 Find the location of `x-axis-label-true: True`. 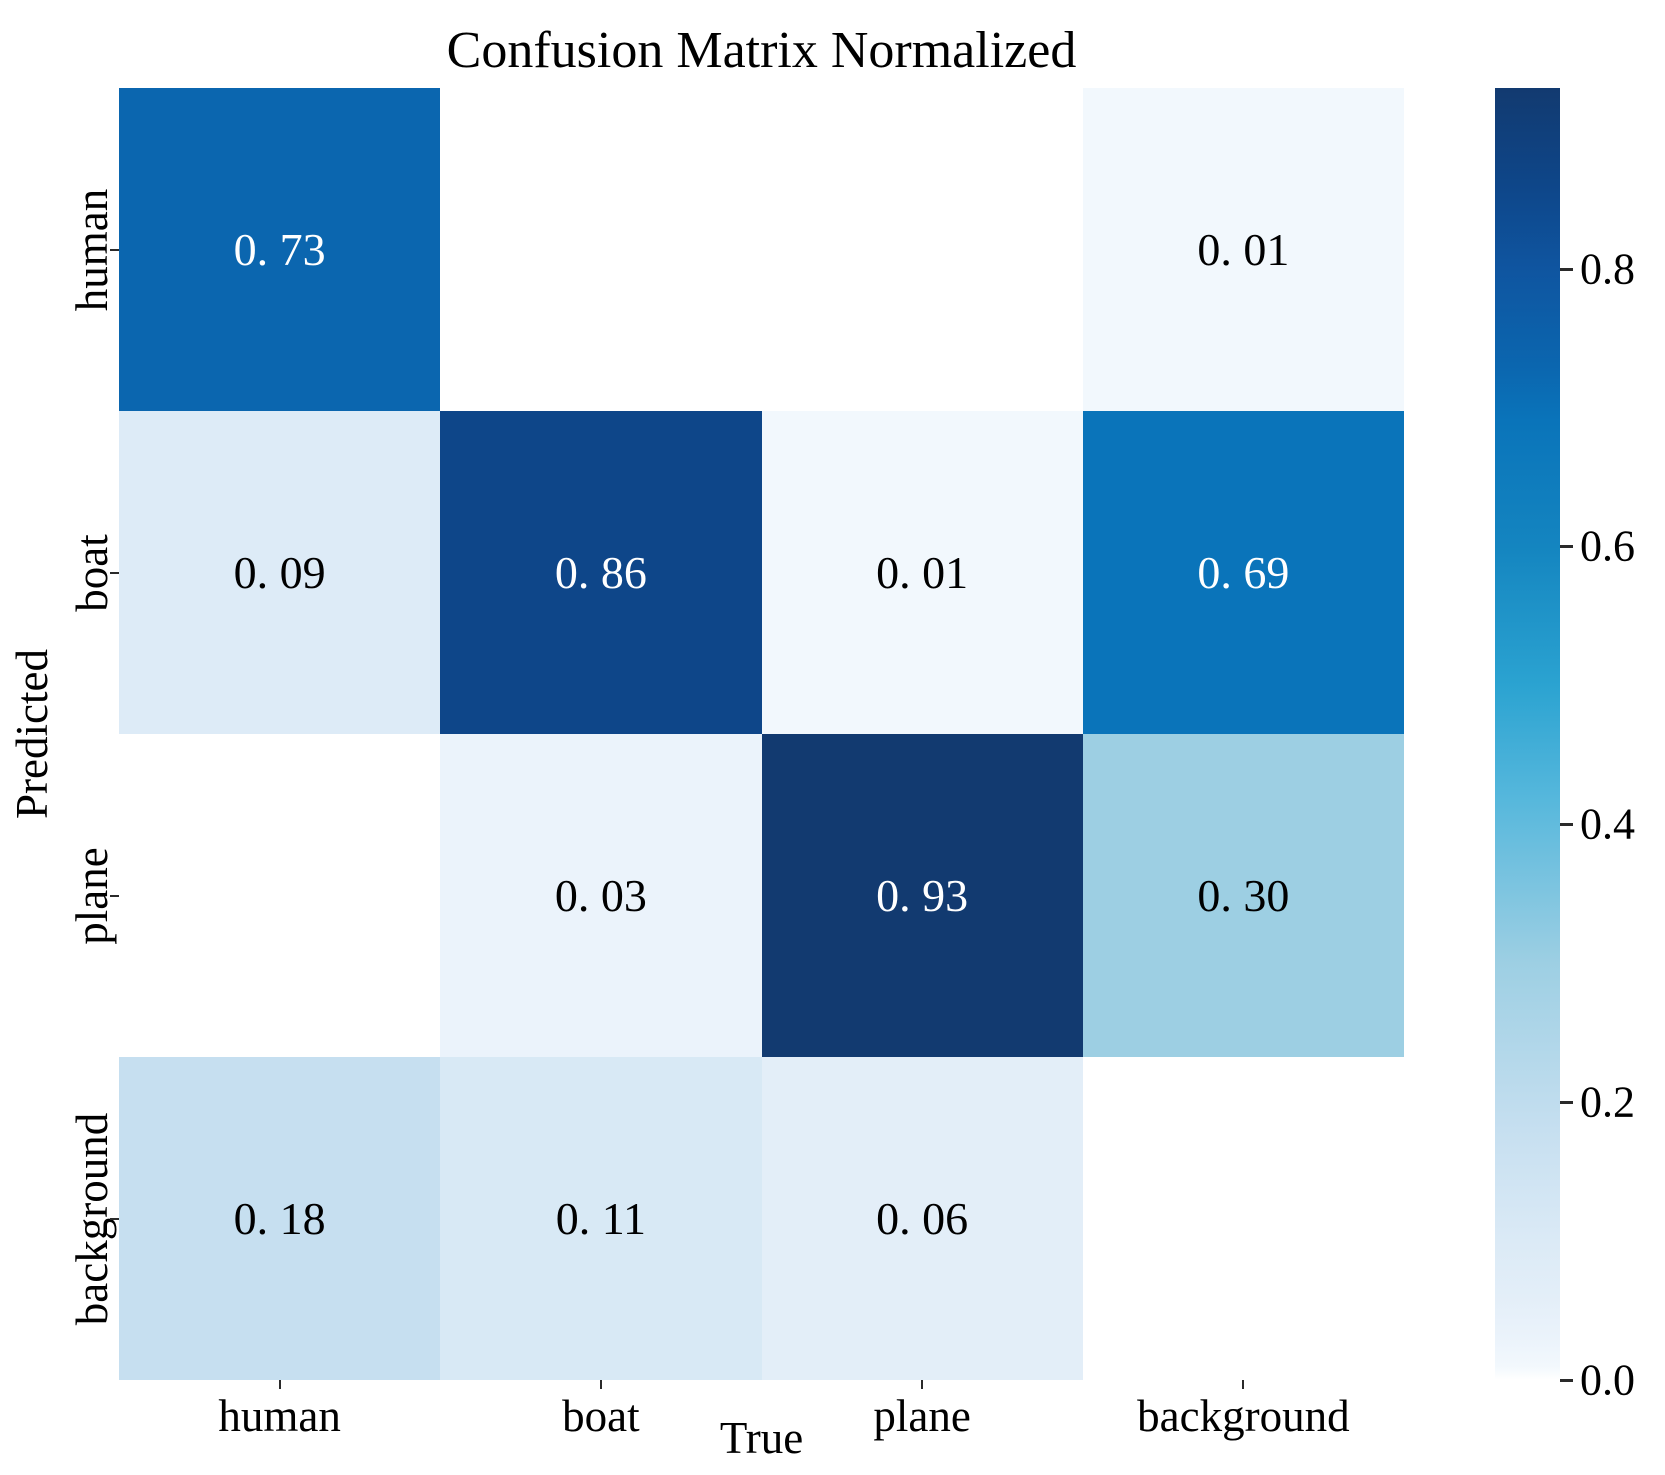

x-axis-label-true: True is located at coordinates (761, 1438).